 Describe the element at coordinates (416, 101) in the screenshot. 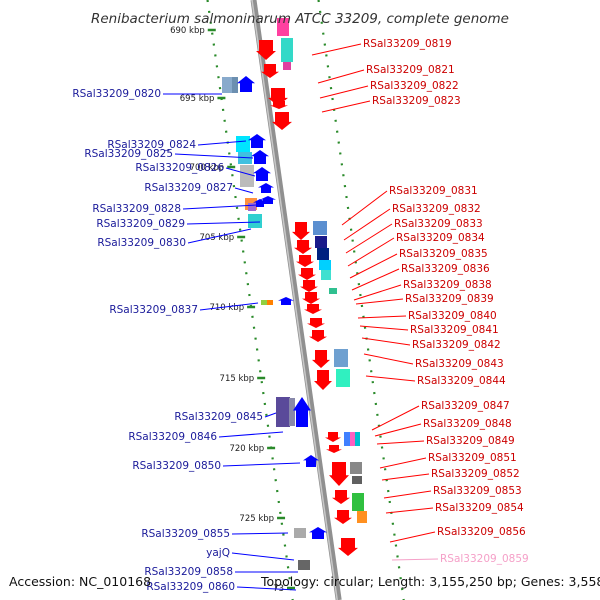

I see `forward-gene-label: RSal33209_0823` at that location.